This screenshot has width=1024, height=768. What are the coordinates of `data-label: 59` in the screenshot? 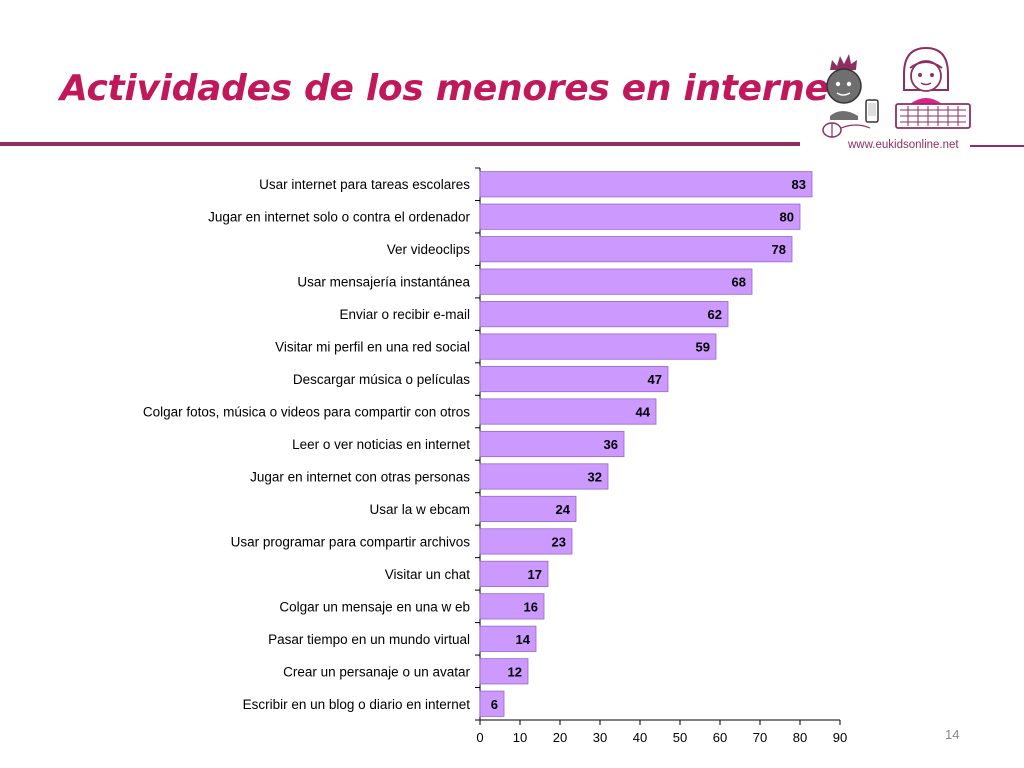 It's located at (703, 347).